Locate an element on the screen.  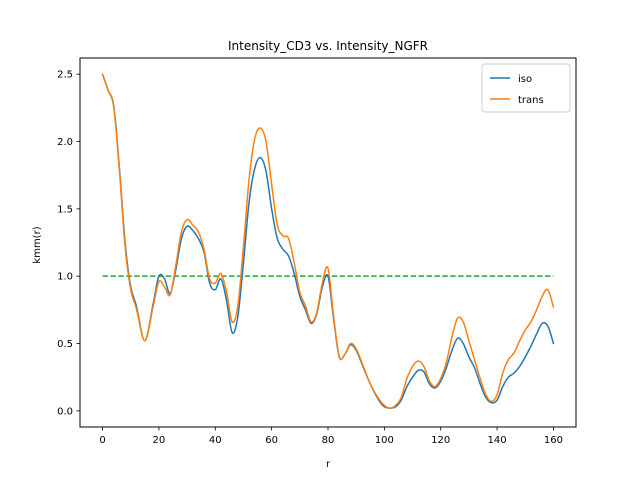
x-tick-label: 160 is located at coordinates (553, 440).